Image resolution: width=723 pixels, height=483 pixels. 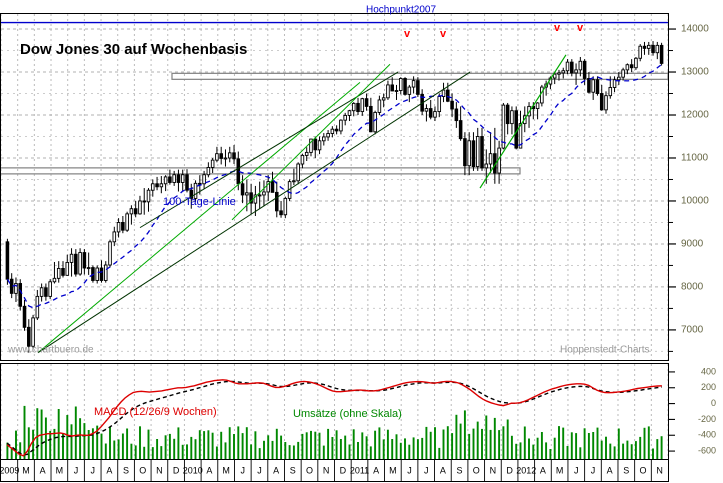 I want to click on hochpunkt-2007-label: Hochpunkt2007, so click(x=401, y=10).